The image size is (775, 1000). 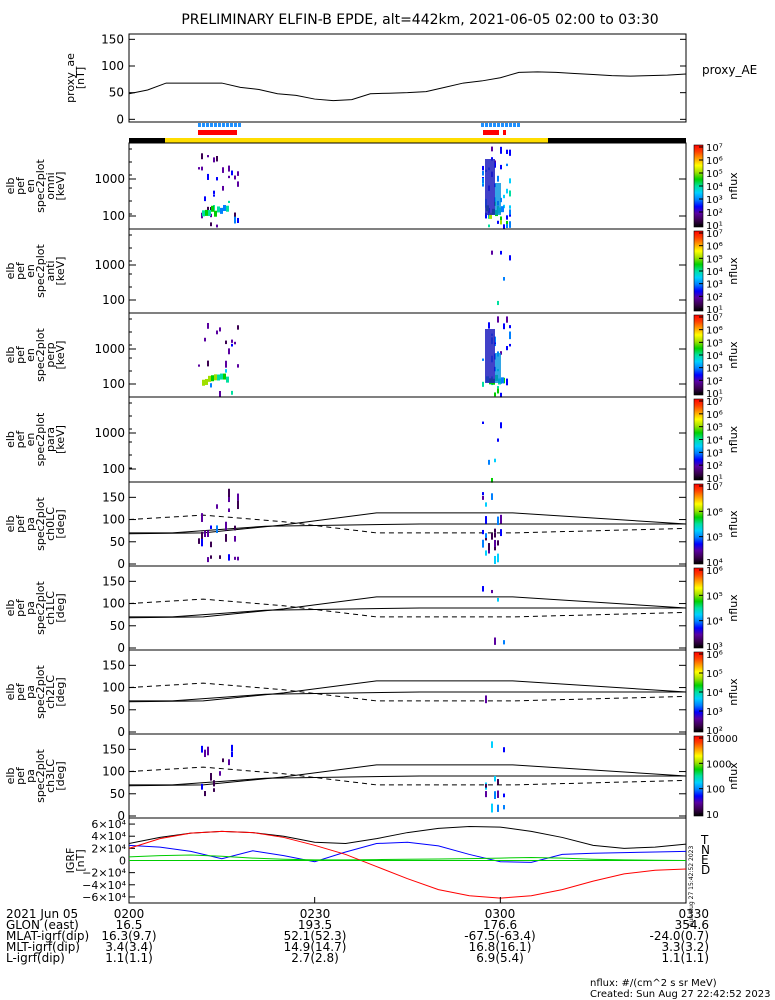 I want to click on axis-row-value: 16.8(16.1), so click(x=500, y=947).